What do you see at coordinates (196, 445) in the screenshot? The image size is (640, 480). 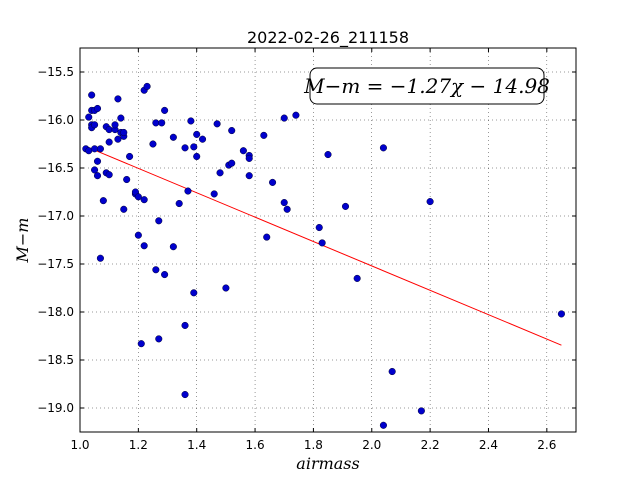 I see `x-tick-label: 1.4` at bounding box center [196, 445].